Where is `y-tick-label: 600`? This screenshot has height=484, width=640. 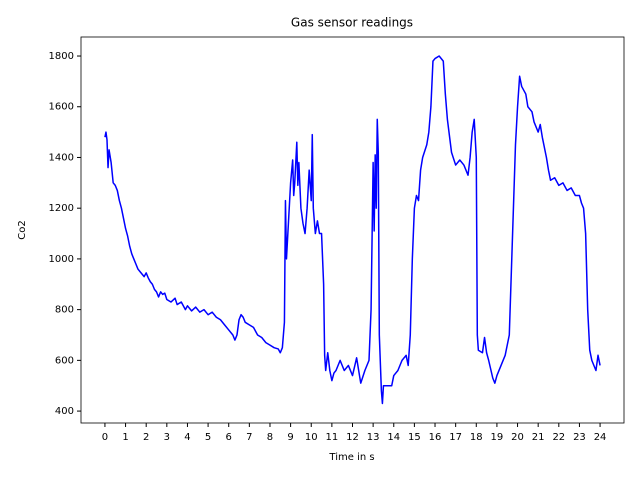 y-tick-label: 600 is located at coordinates (64, 360).